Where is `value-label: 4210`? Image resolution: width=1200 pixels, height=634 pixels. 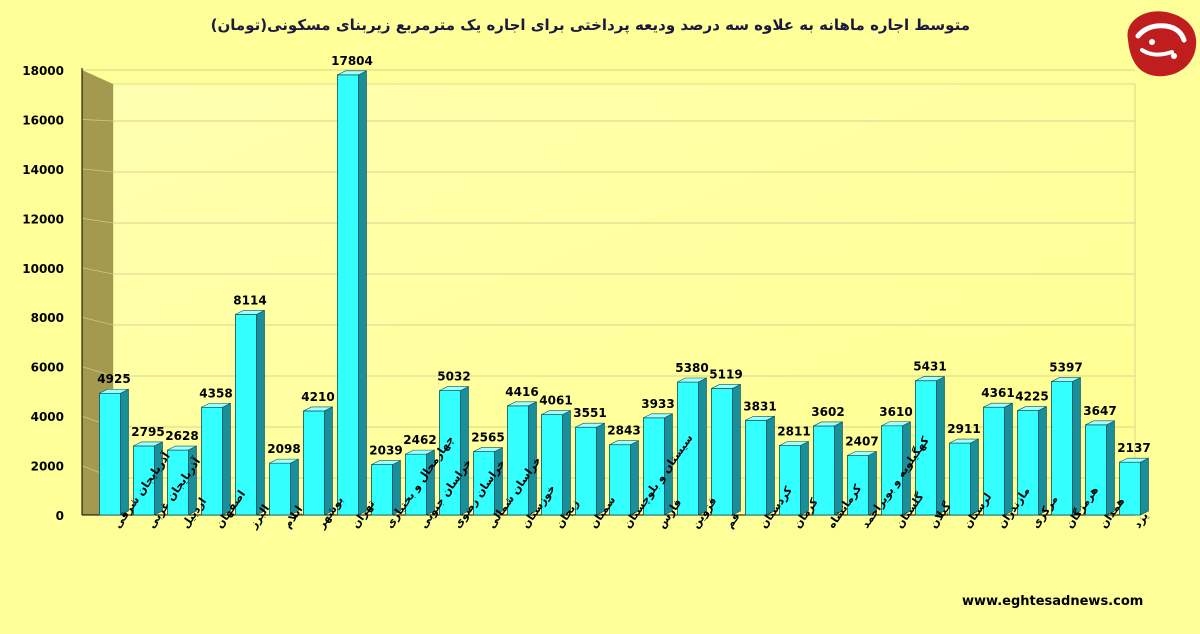 value-label: 4210 is located at coordinates (317, 397).